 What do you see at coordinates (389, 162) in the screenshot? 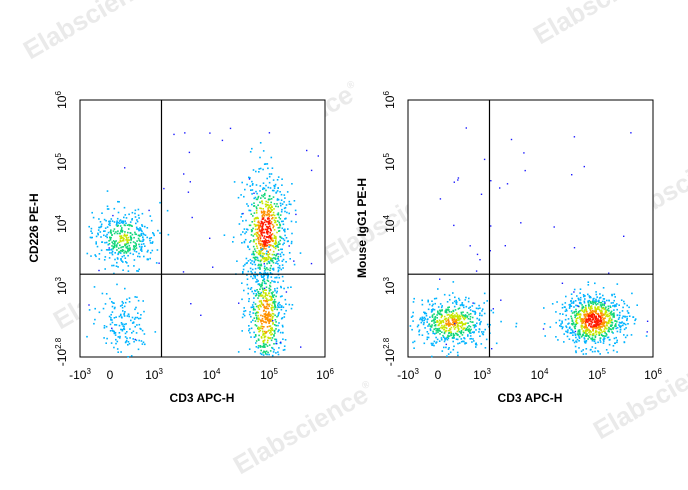
I see `y-tick-label: 105` at bounding box center [389, 162].